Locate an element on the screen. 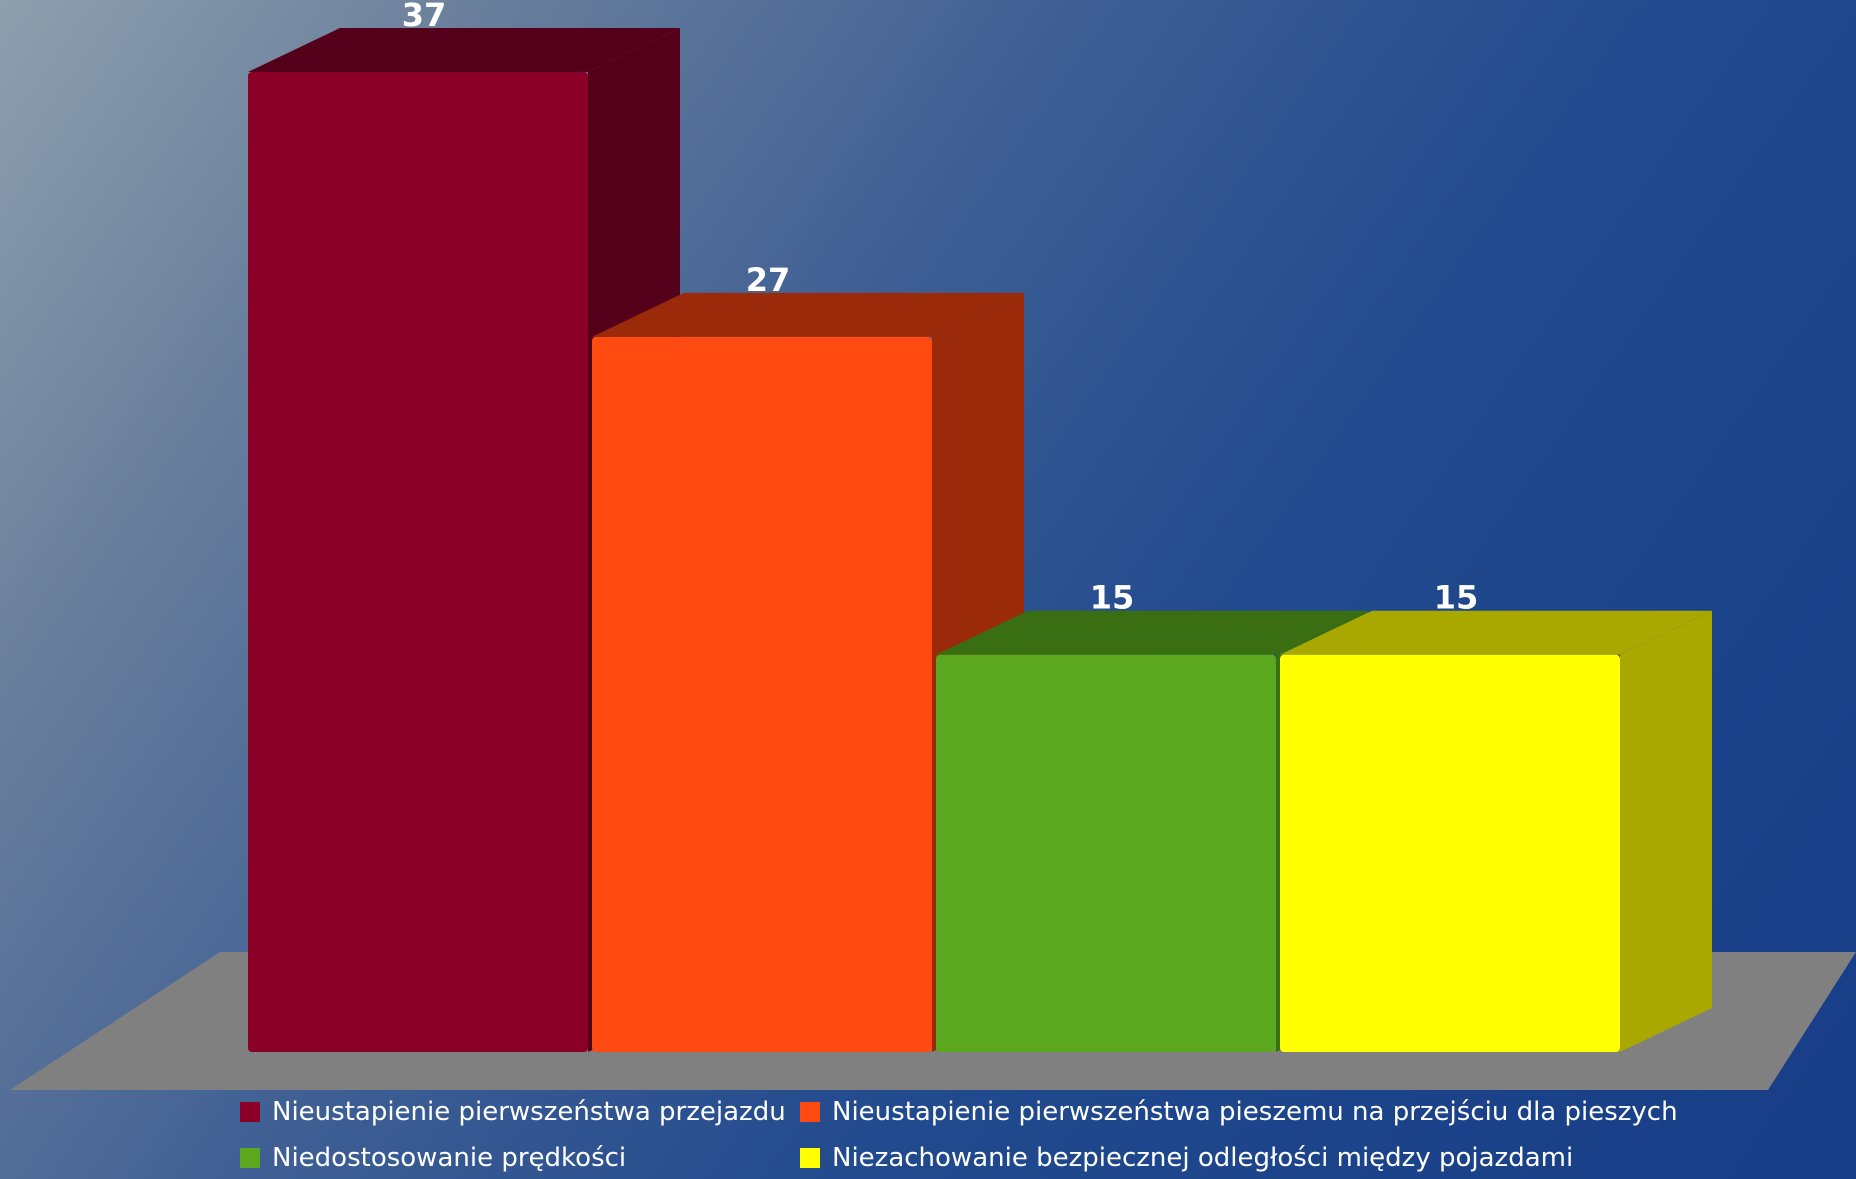 The height and width of the screenshot is (1179, 1856). legend-label-0: Nieustapienie pierwszeństwa przejazdu is located at coordinates (529, 1112).